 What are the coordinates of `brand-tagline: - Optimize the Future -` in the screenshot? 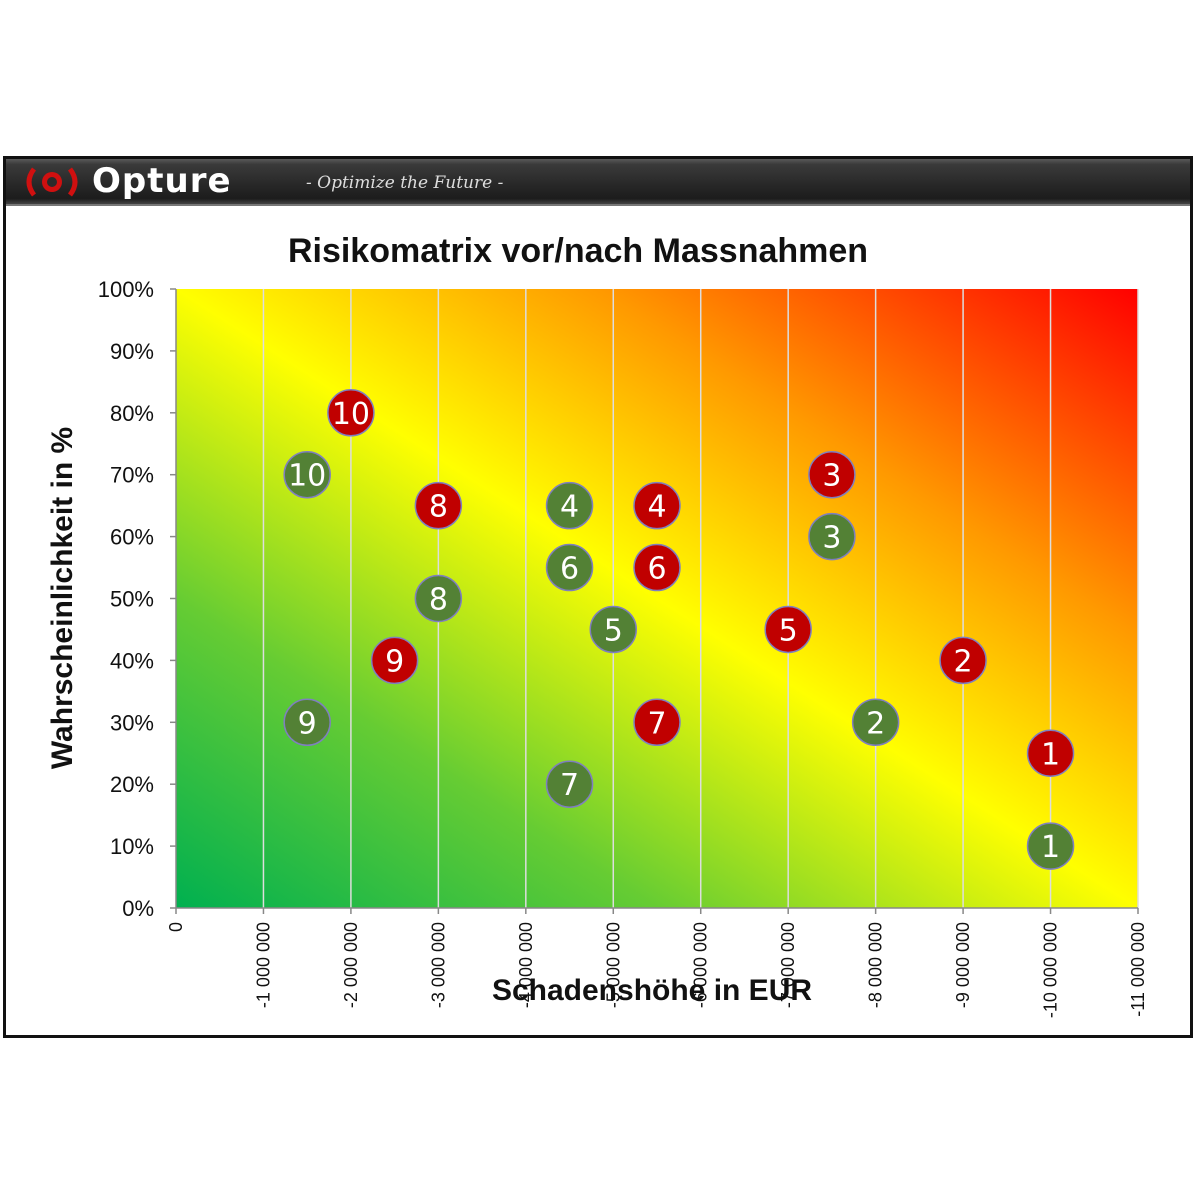 It's located at (405, 183).